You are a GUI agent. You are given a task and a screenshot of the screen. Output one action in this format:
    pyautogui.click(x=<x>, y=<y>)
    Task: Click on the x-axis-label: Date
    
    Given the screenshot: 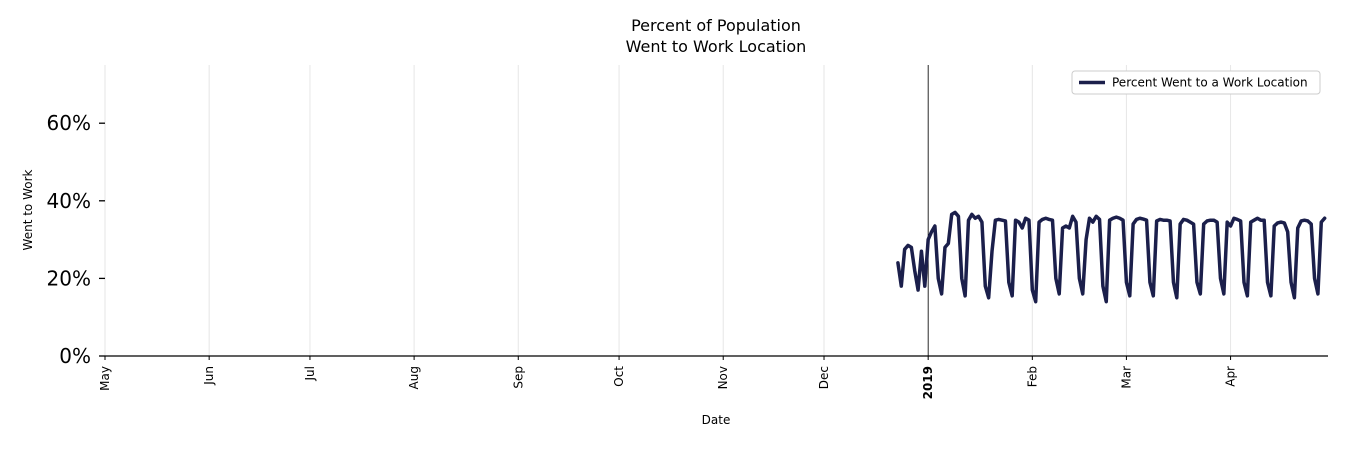 What is the action you would take?
    pyautogui.click(x=716, y=420)
    